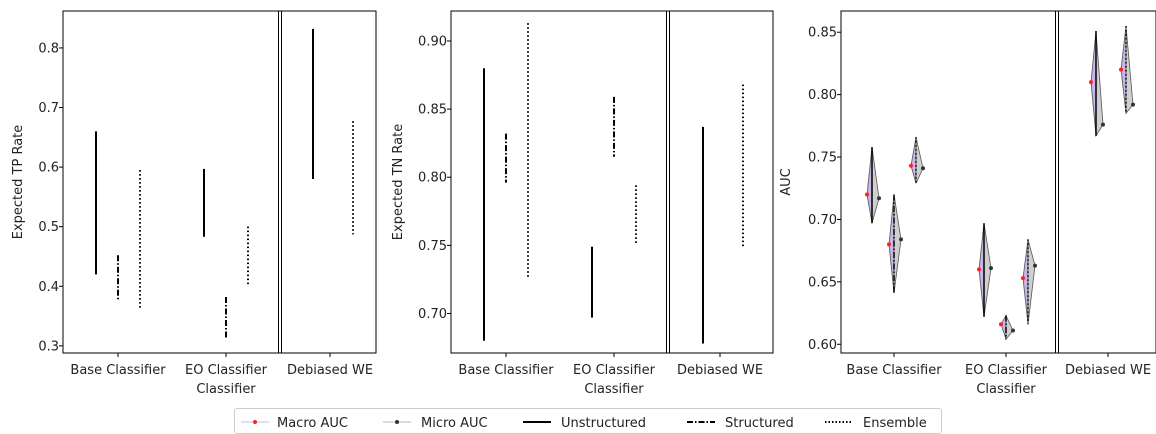  I want to click on y-axis-label: Expected TP Rate, so click(18, 182).